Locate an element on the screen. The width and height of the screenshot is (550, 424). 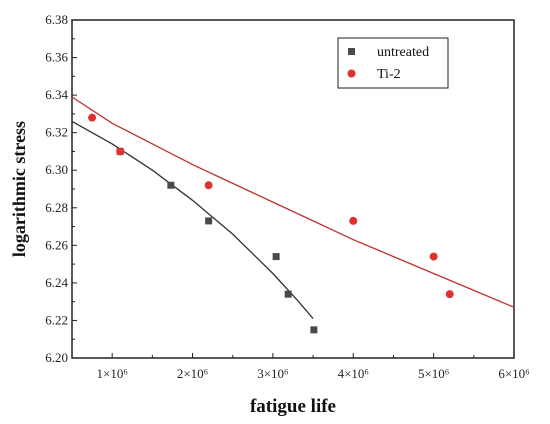
y-axis: 6.20 6.22 6.24 6.26 6.28 6.30 6.32 6.34 6.36 6.38 is located at coordinates (61, 188).